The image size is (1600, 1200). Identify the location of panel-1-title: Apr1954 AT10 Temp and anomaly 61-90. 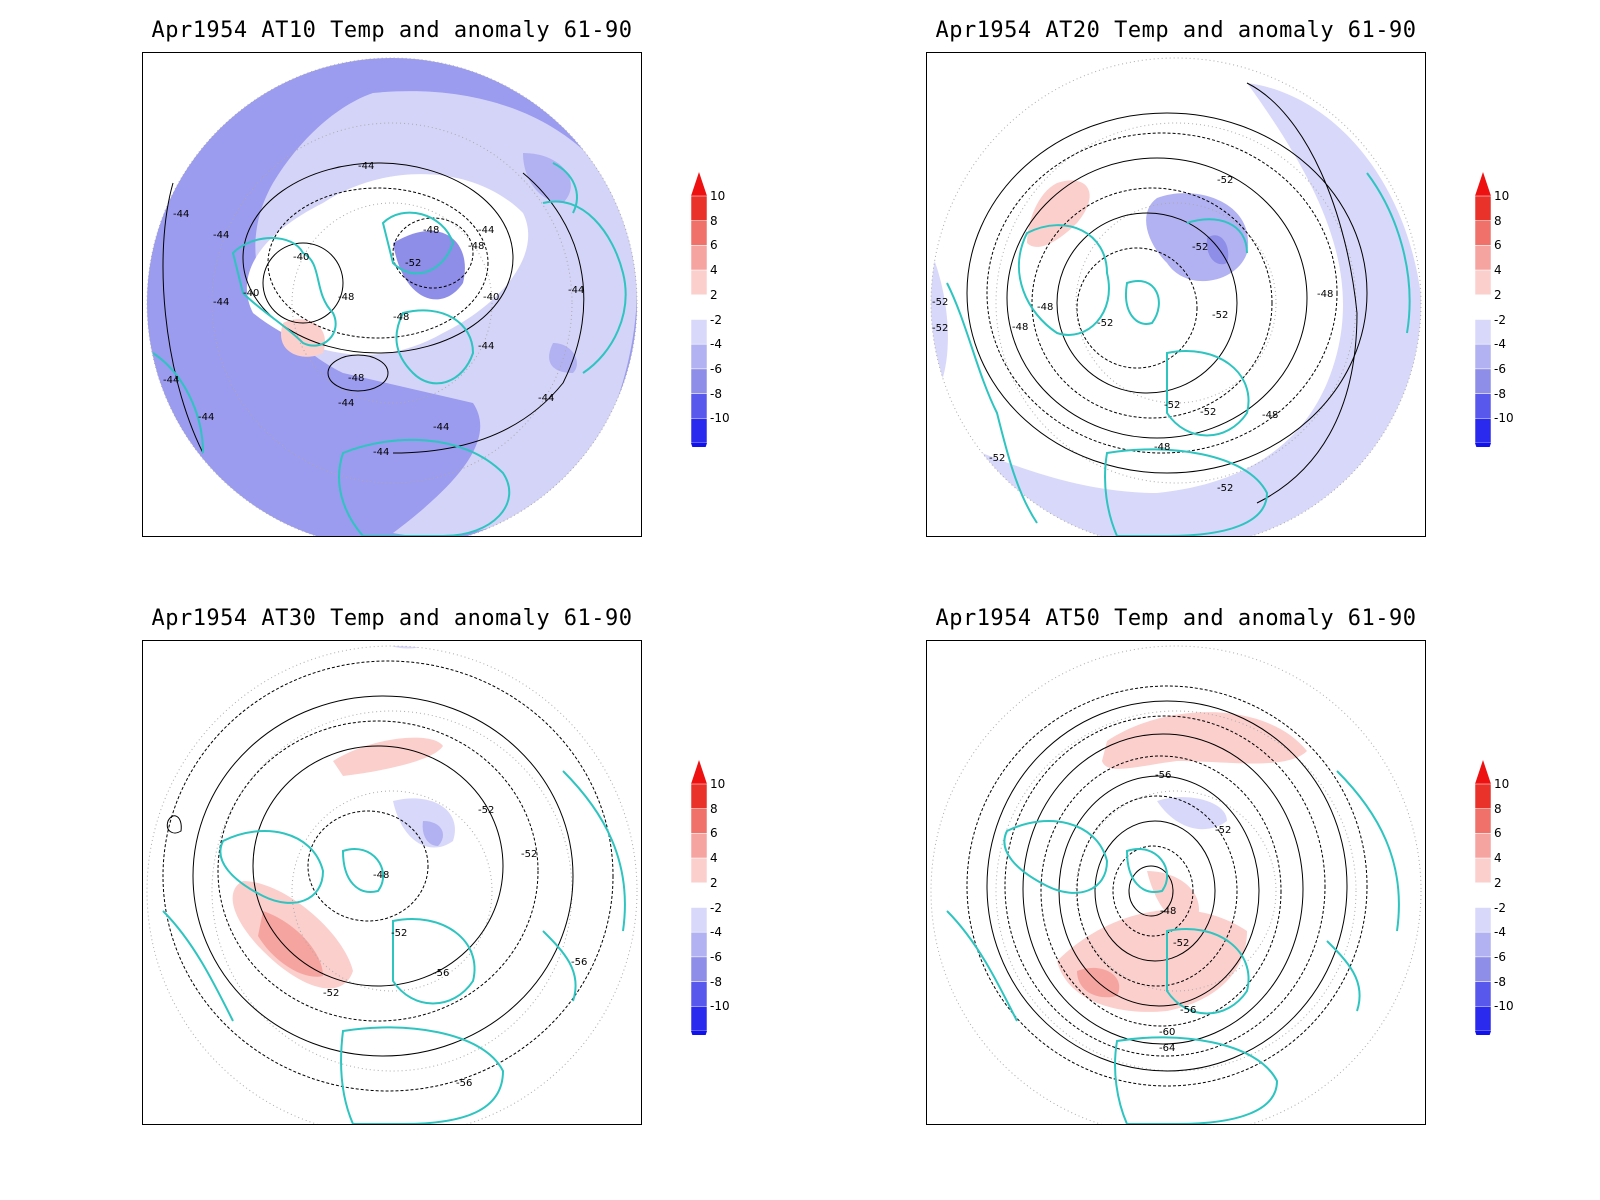
(392, 30).